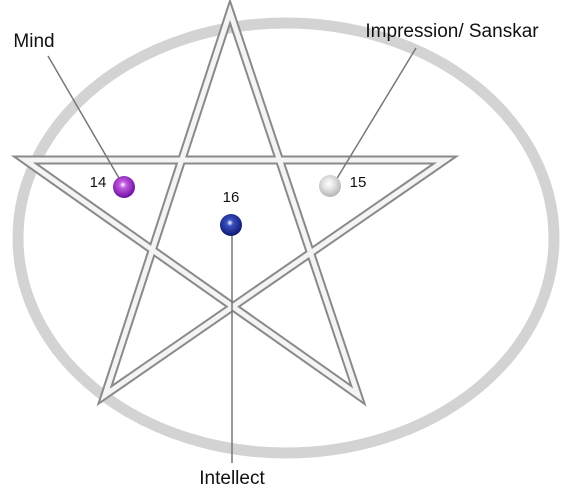 The height and width of the screenshot is (493, 563). Describe the element at coordinates (452, 31) in the screenshot. I see `node-label: Impression/ Sanskar` at that location.